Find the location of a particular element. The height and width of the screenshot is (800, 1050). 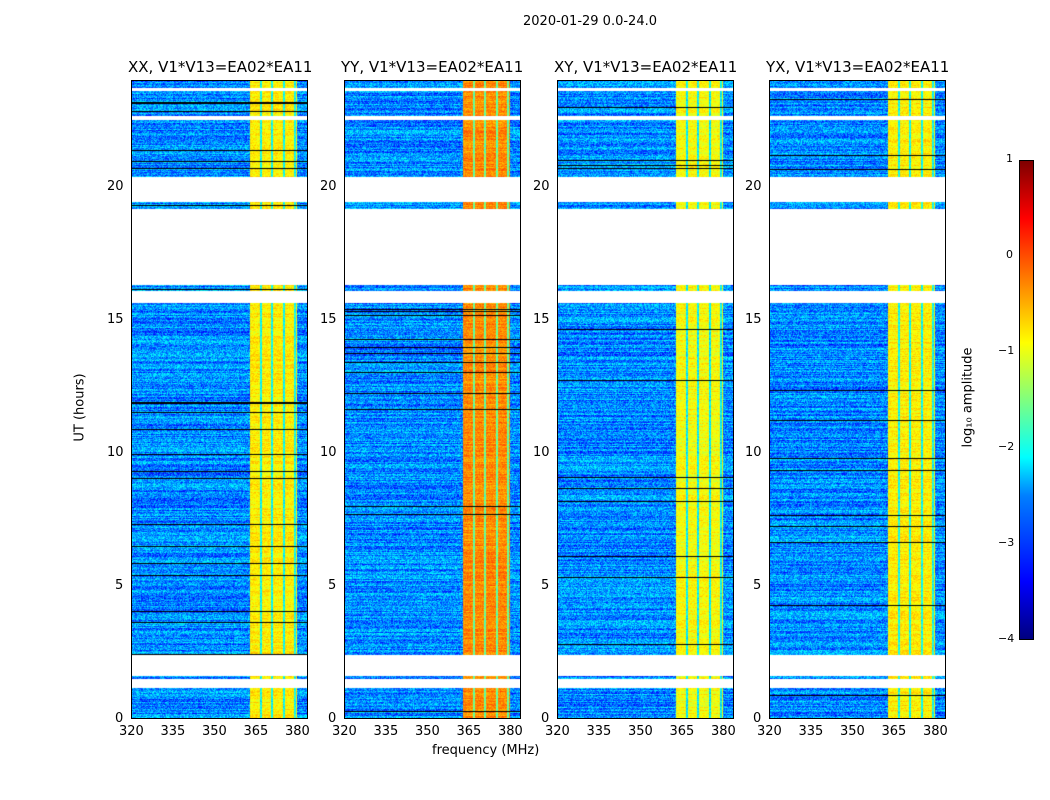

panel-title: YX, V1*V13=EA02*EA11 is located at coordinates (858, 67).